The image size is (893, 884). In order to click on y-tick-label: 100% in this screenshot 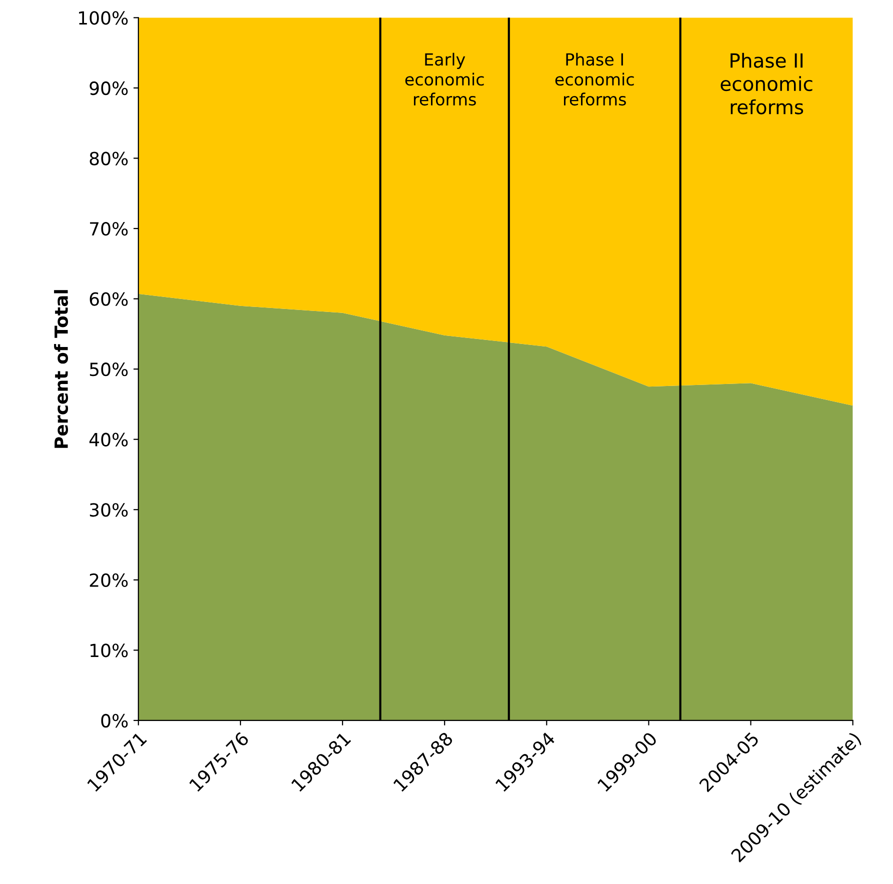, I will do `click(103, 18)`.